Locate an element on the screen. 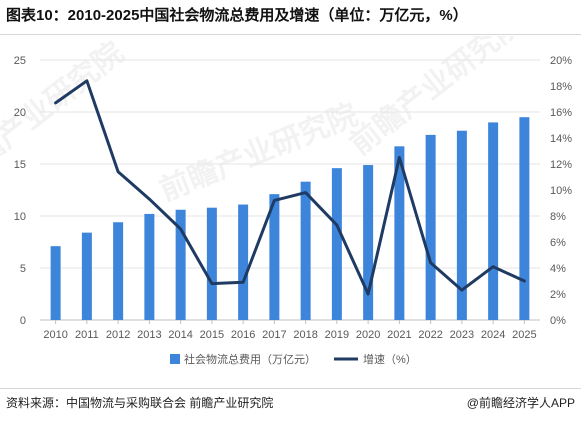 The height and width of the screenshot is (422, 581). x-tick-label: 2010 is located at coordinates (55, 335).